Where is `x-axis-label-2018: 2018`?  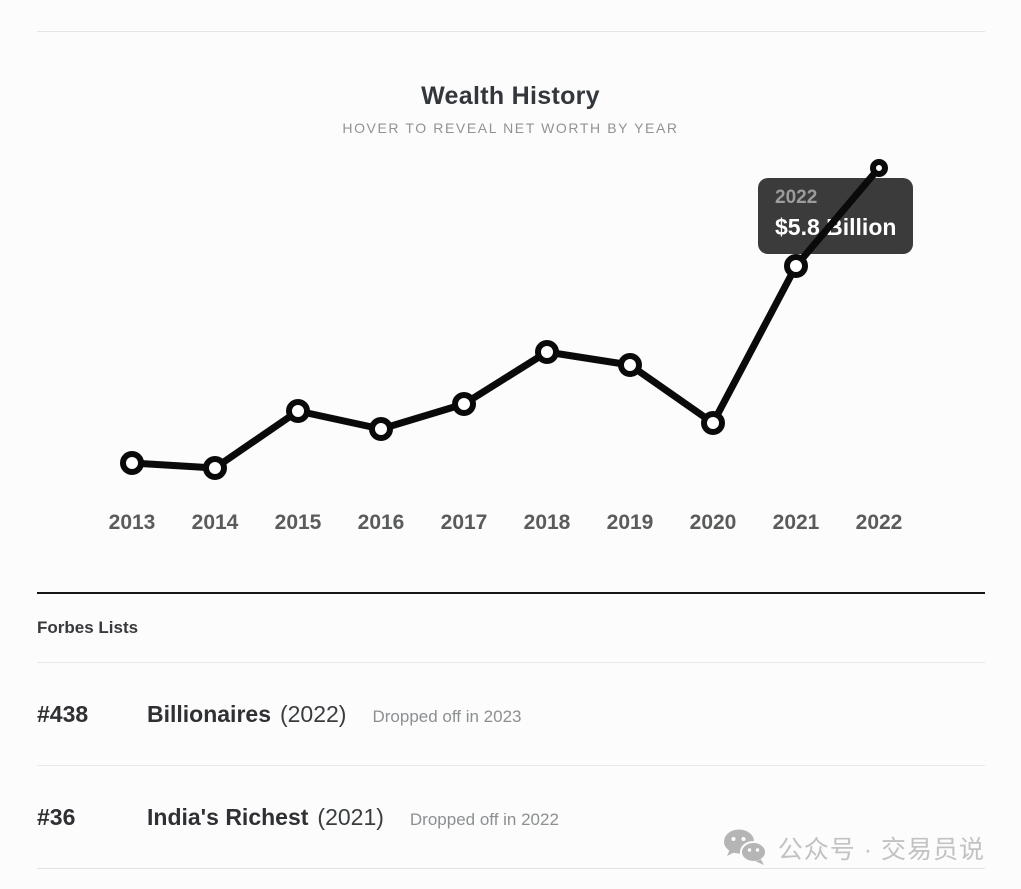 x-axis-label-2018: 2018 is located at coordinates (547, 522).